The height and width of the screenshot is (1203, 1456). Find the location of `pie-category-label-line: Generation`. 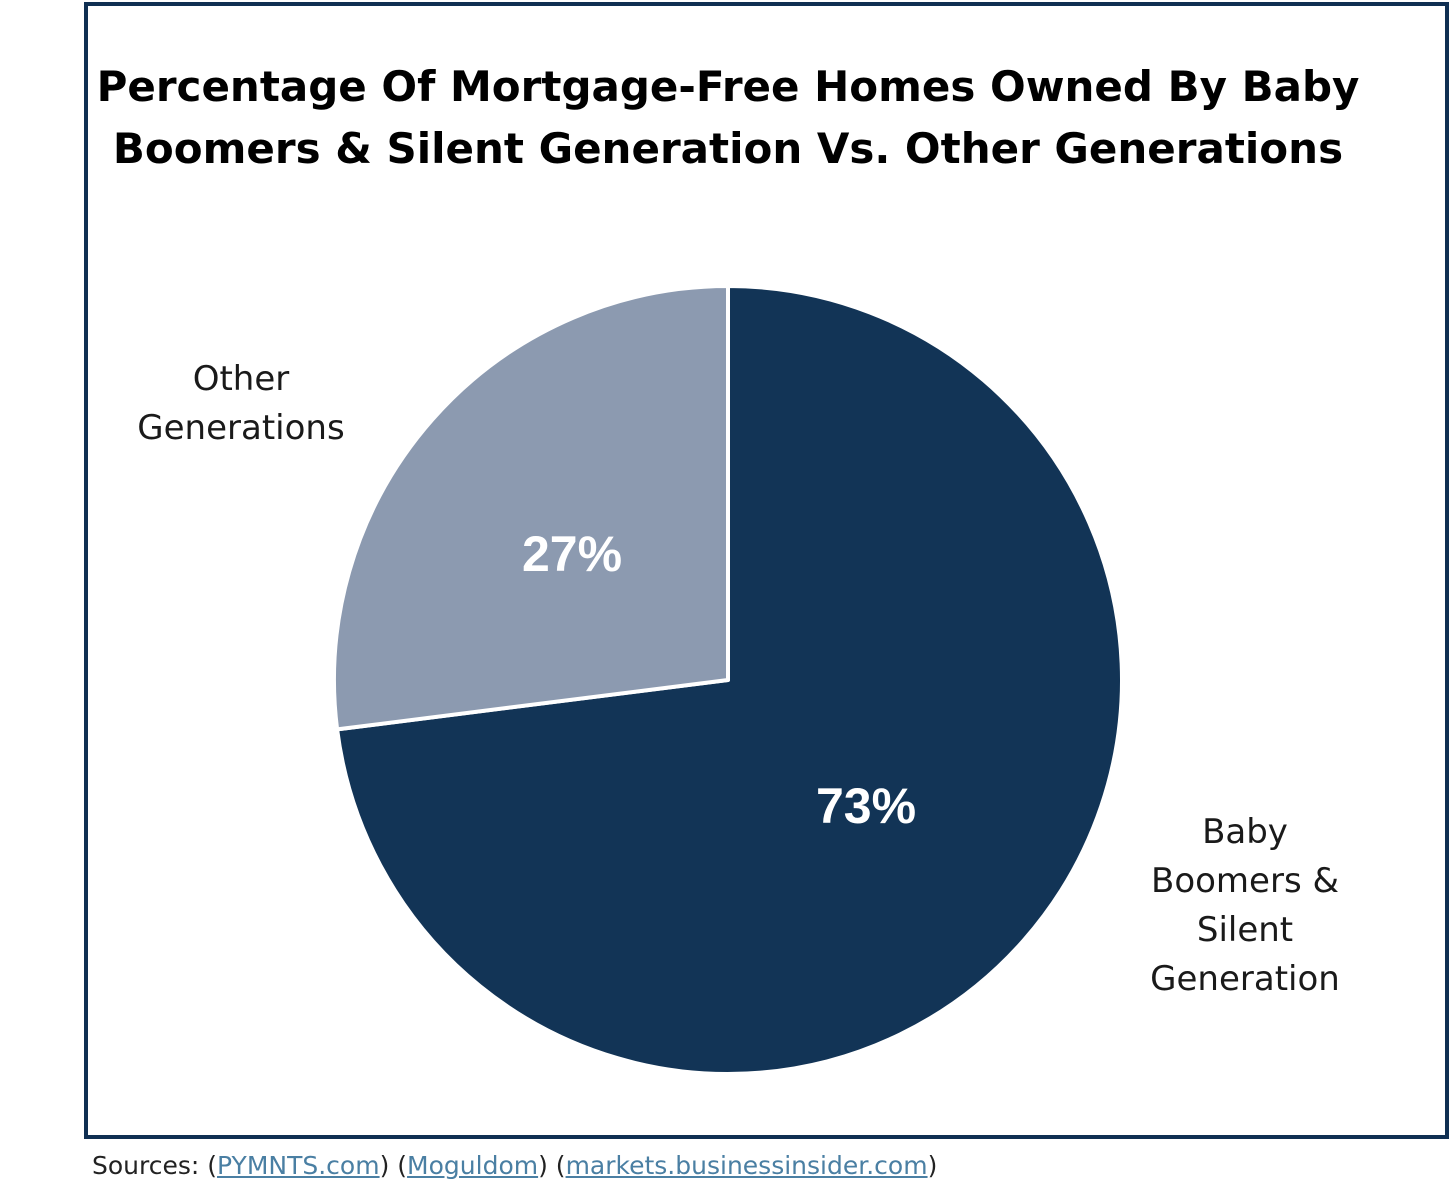

pie-category-label-line: Generation is located at coordinates (1245, 979).